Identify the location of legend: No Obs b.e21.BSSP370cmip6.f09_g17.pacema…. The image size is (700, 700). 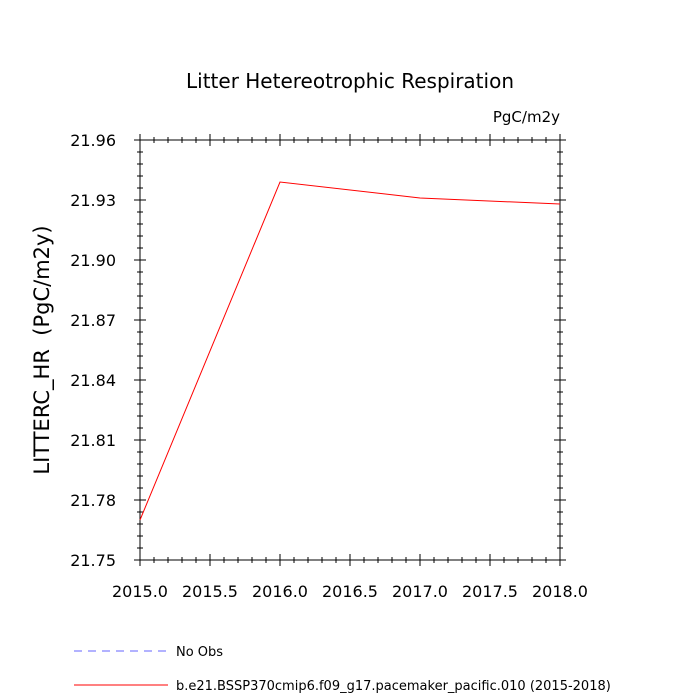
(342, 669).